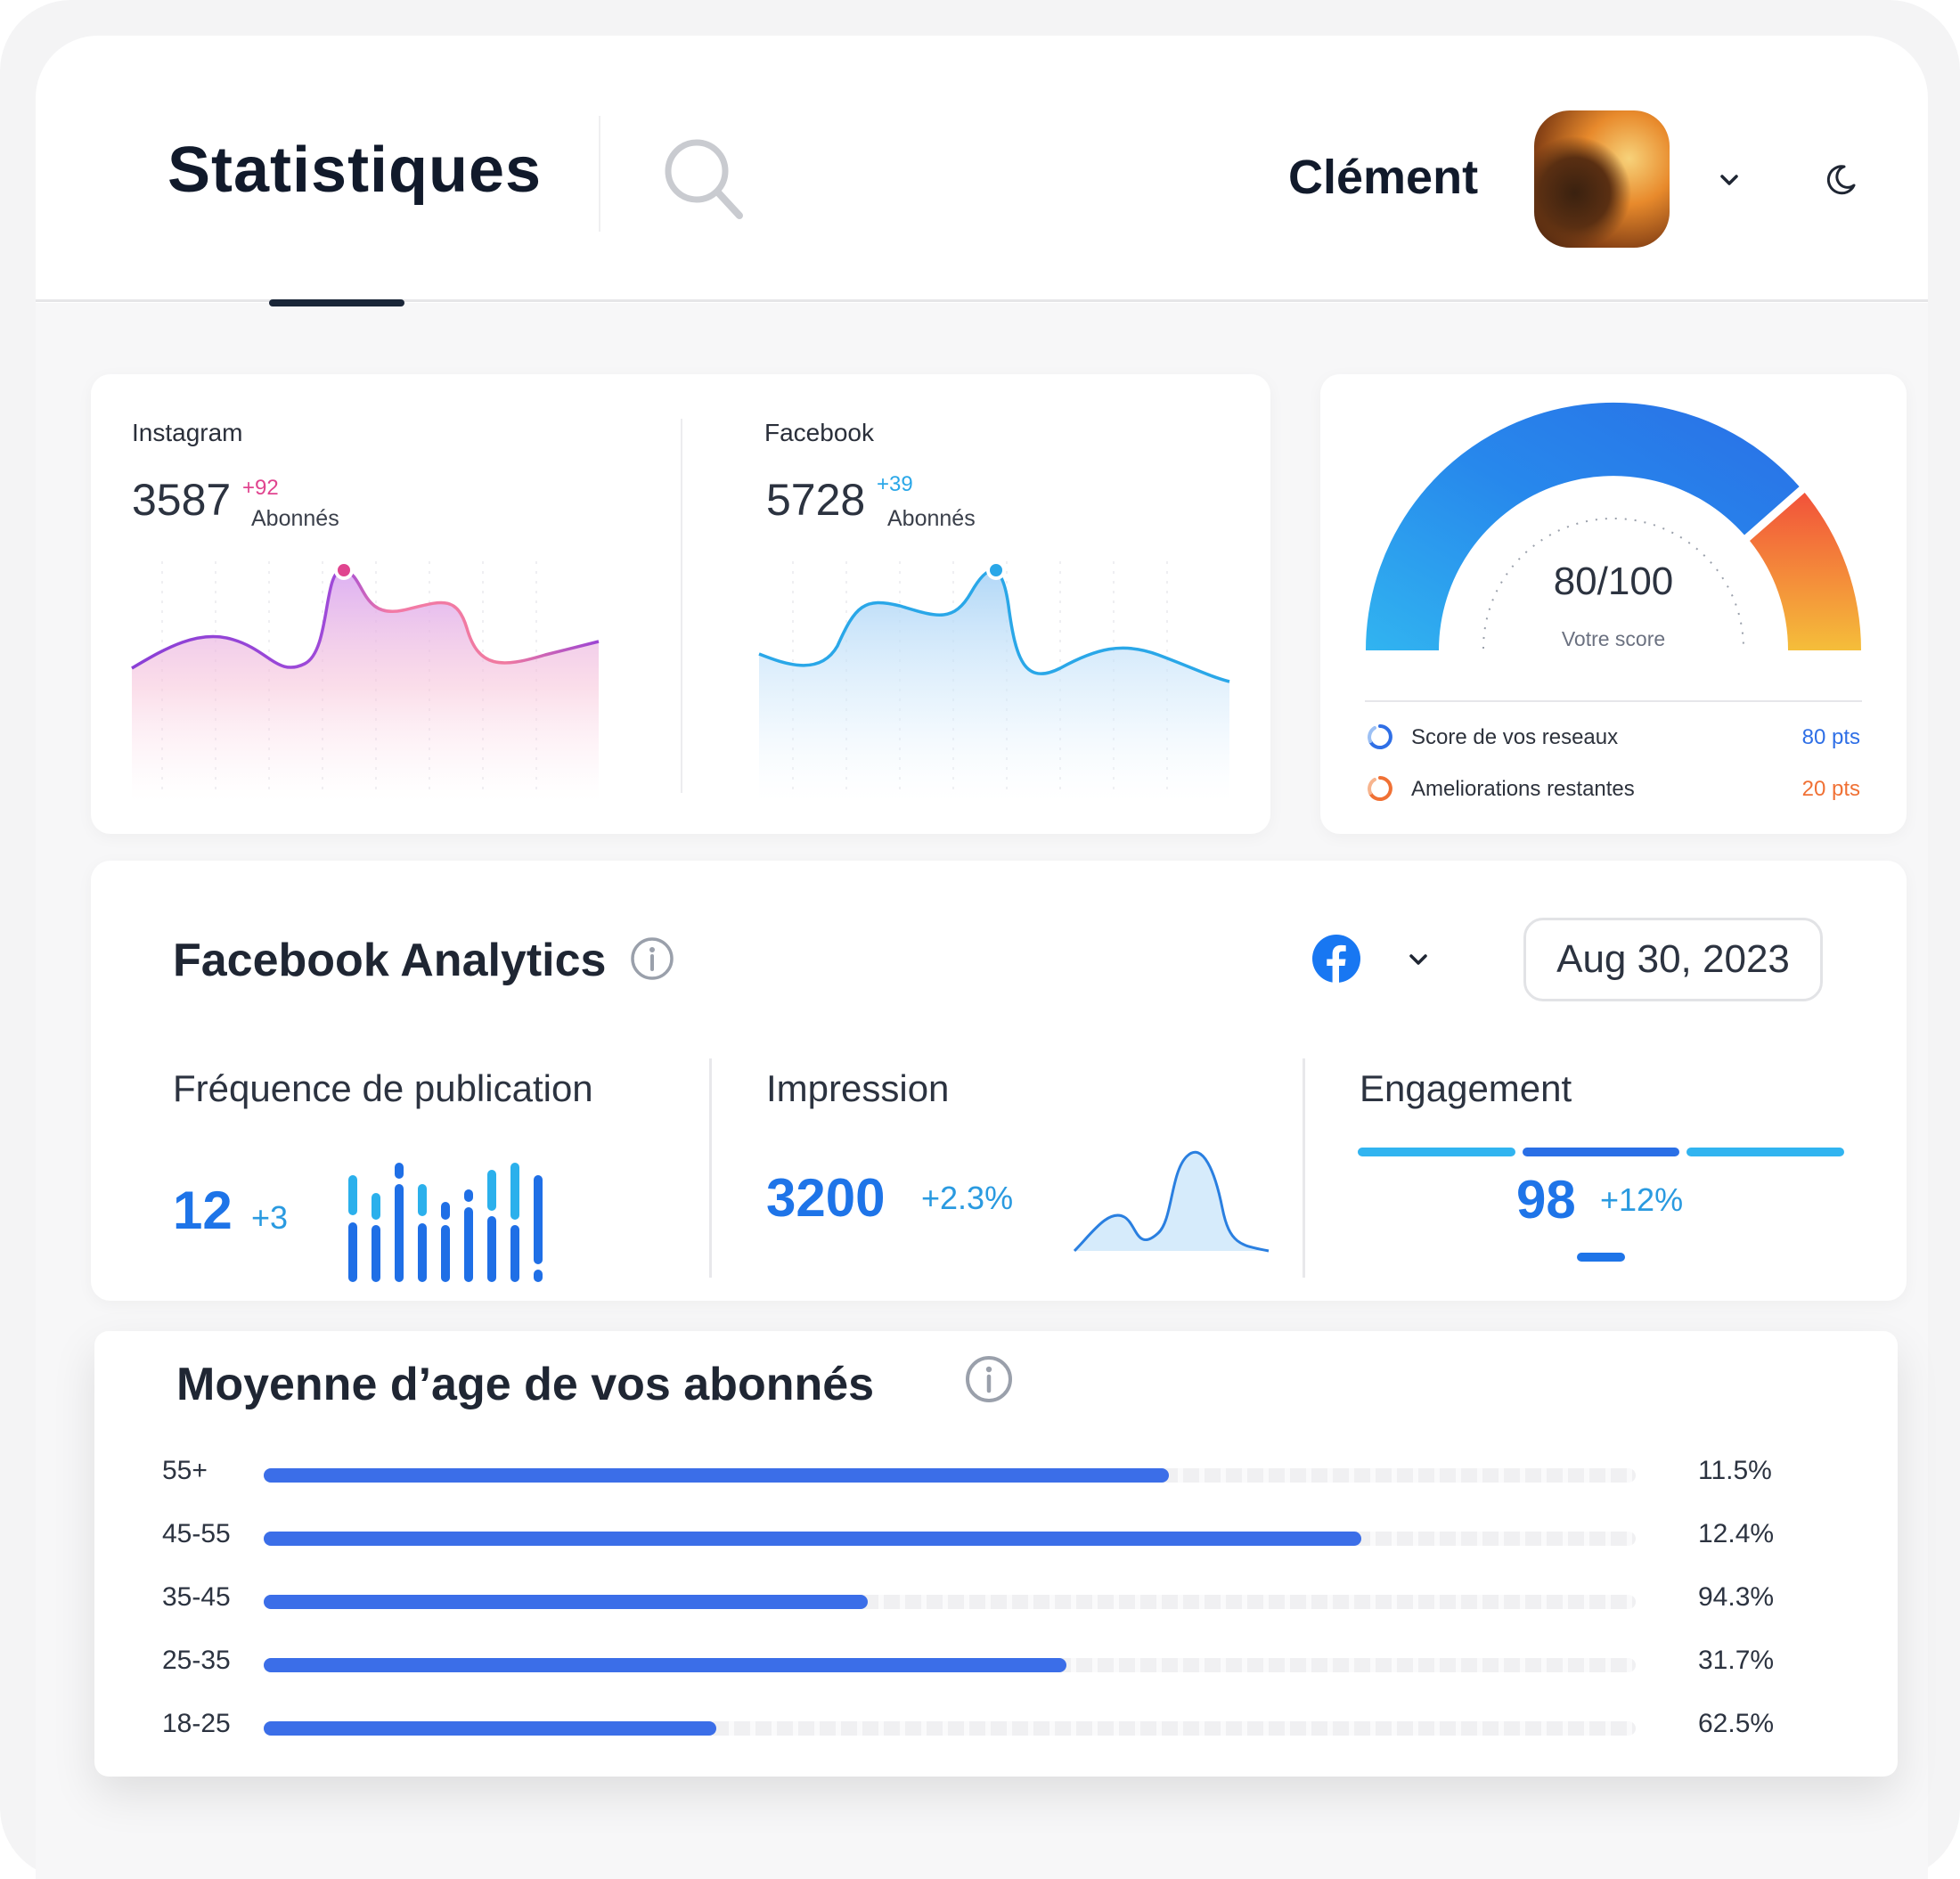 This screenshot has height=1879, width=1960. Describe the element at coordinates (1515, 737) in the screenshot. I see `legend-label: Score de vos reseaux` at that location.